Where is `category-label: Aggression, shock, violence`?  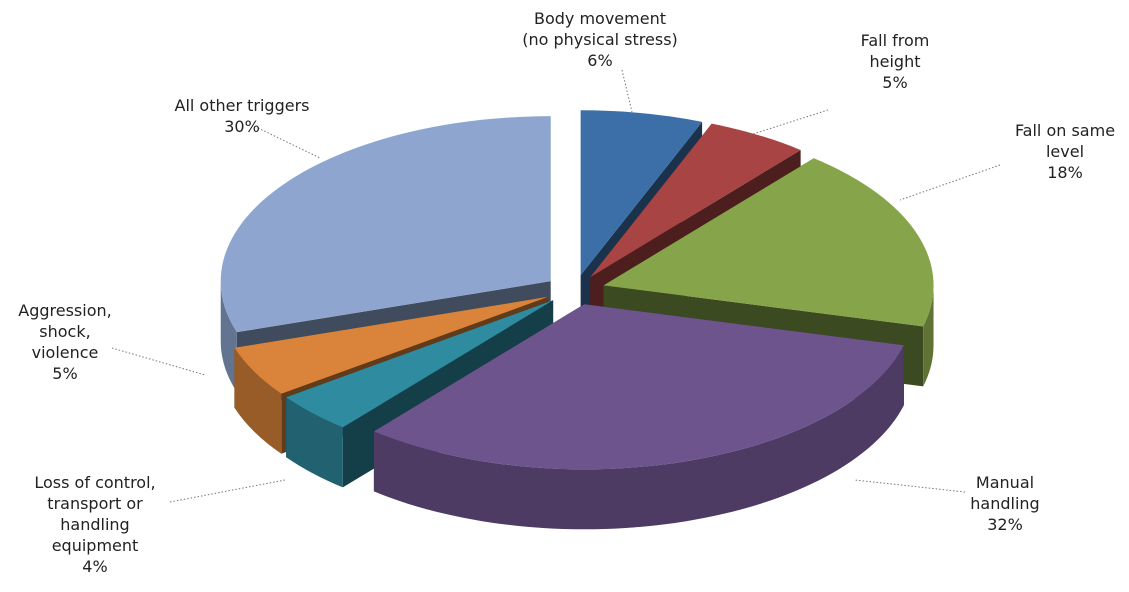 category-label: Aggression, shock, violence is located at coordinates (65, 331).